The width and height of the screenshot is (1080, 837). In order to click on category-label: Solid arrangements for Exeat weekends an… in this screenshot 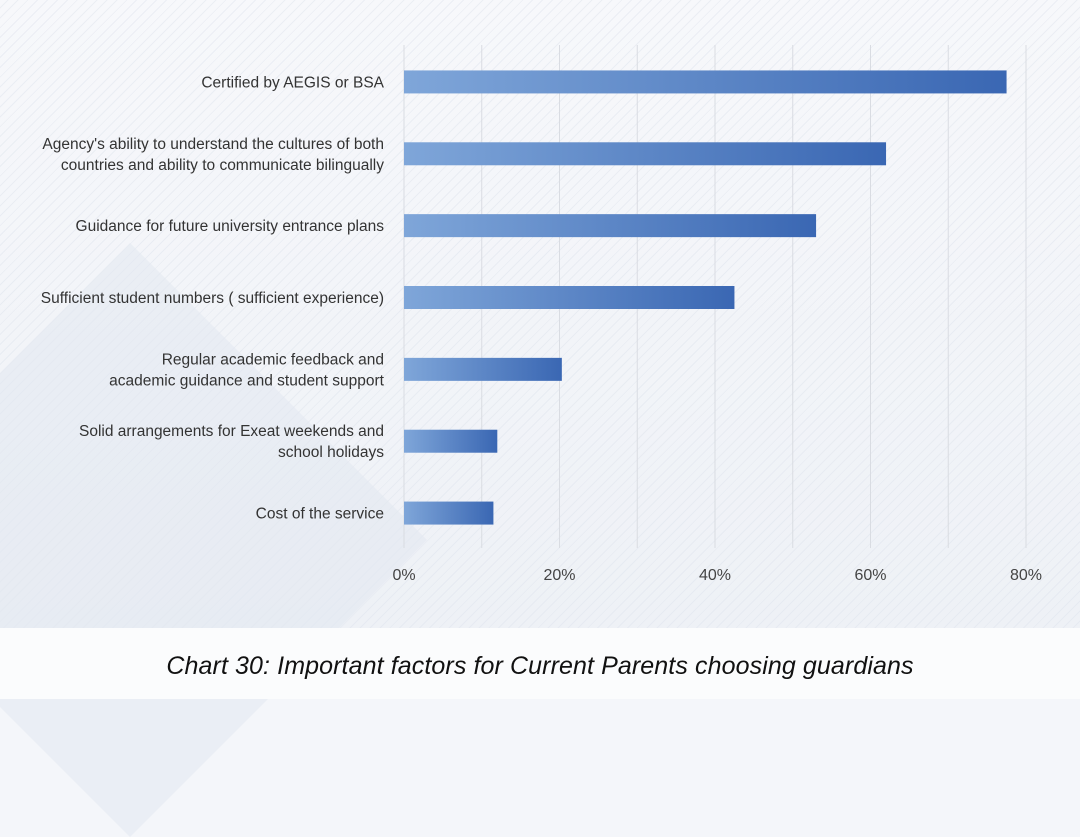, I will do `click(231, 442)`.